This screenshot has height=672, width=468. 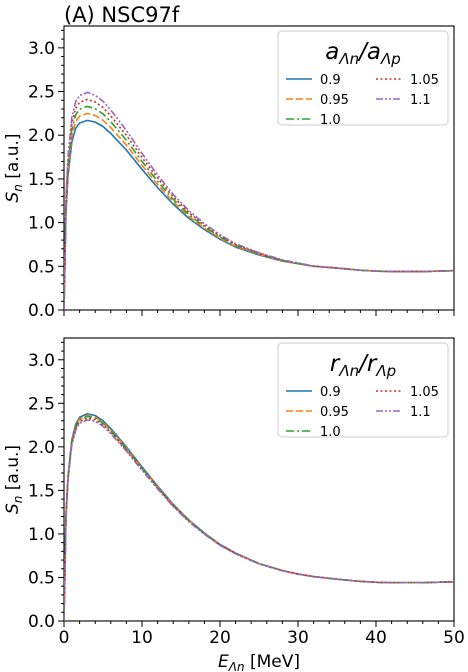 What do you see at coordinates (122, 15) in the screenshot?
I see `figure-title: (A) NSC97f` at bounding box center [122, 15].